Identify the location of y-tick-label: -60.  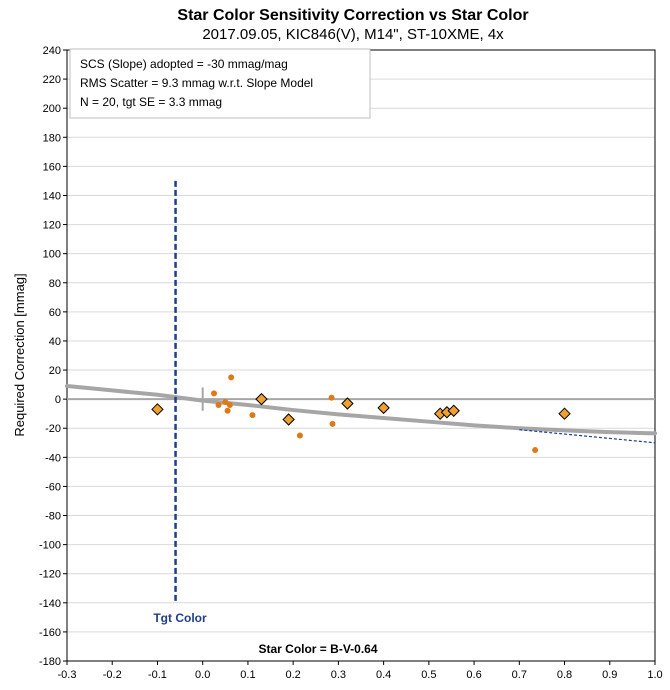
(53, 487).